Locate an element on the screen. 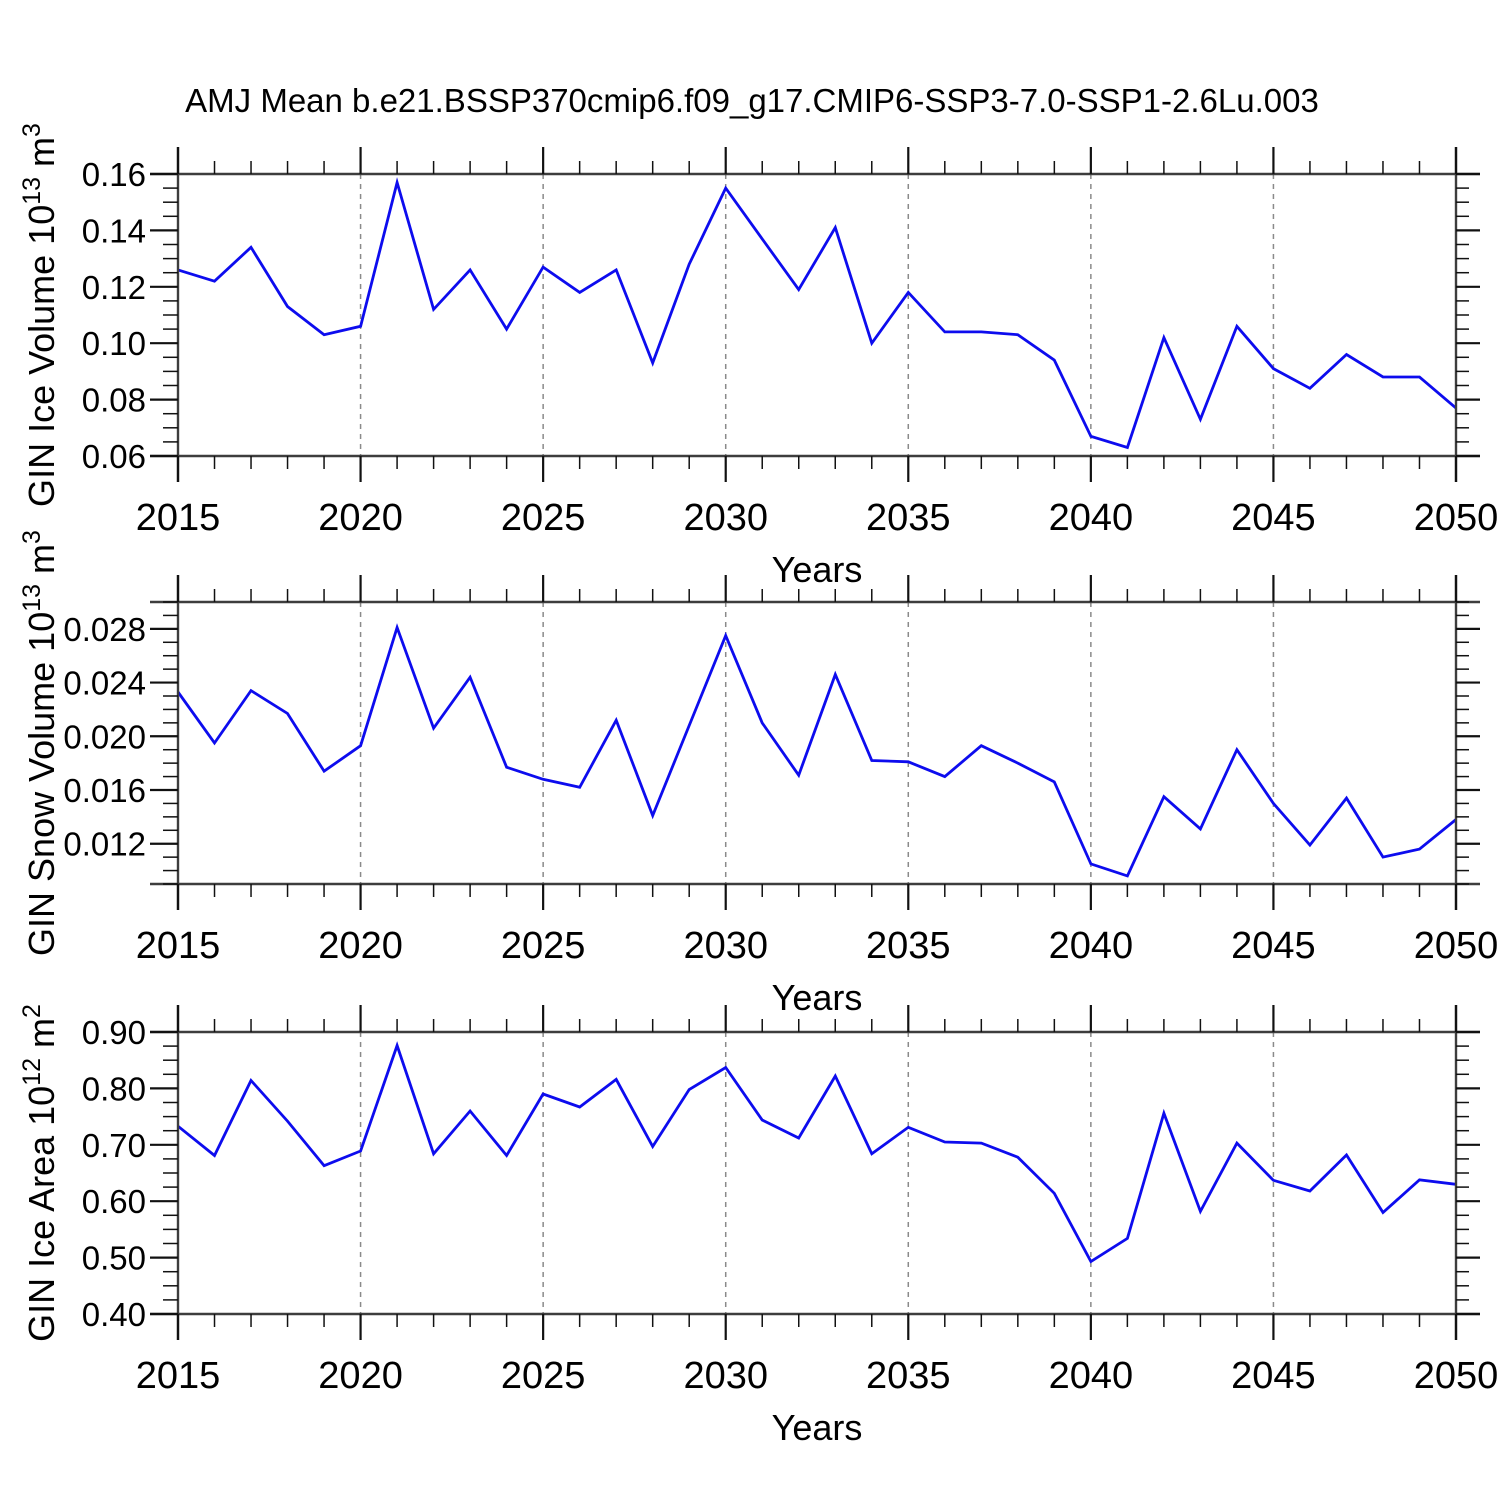  y-tick-label: 0.016 is located at coordinates (104, 790).